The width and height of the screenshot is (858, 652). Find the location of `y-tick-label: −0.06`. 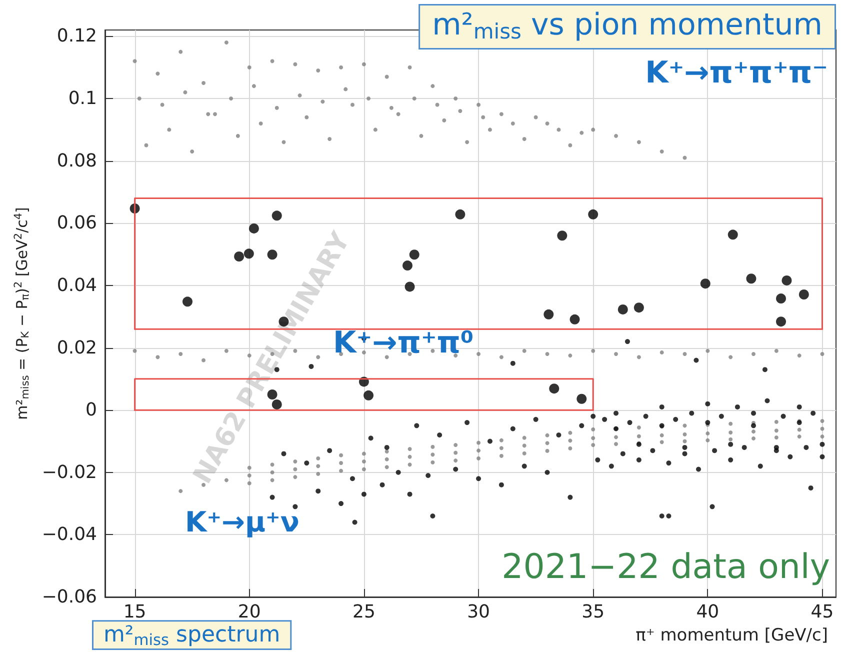

y-tick-label: −0.06 is located at coordinates (69, 597).